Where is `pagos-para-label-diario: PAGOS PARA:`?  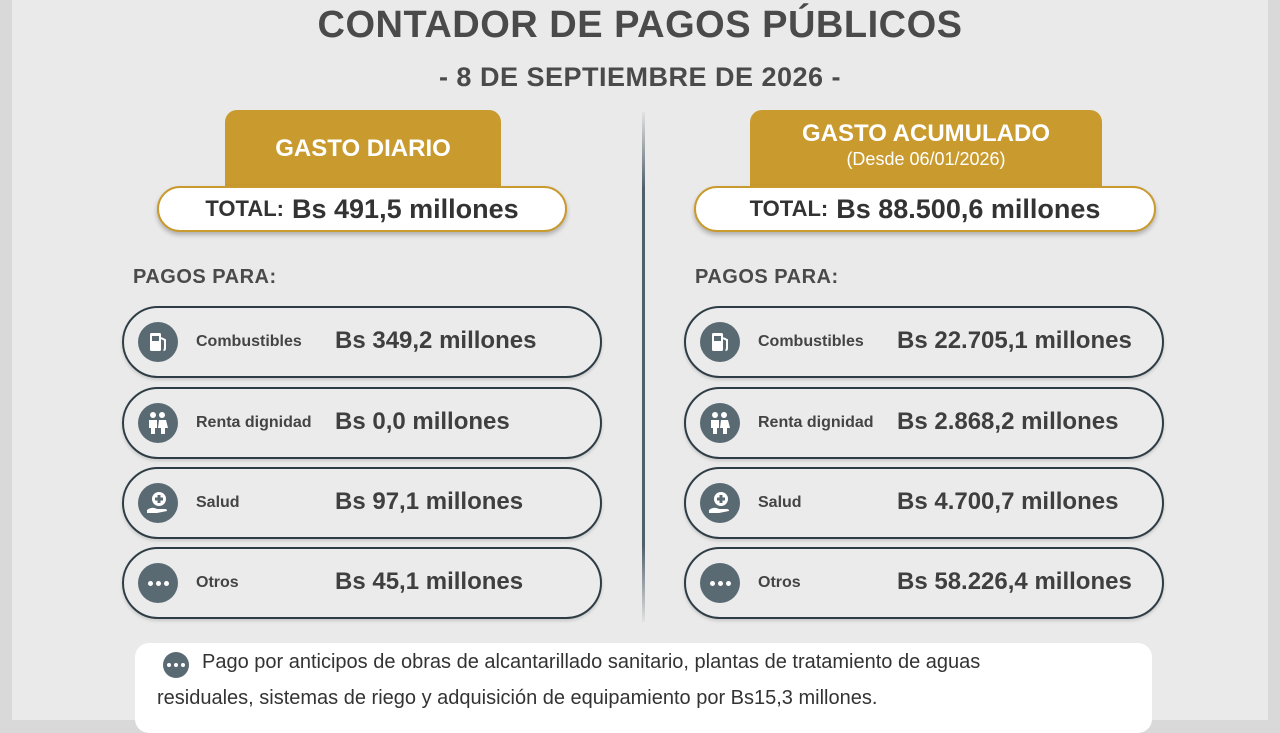
pagos-para-label-diario: PAGOS PARA: is located at coordinates (205, 277).